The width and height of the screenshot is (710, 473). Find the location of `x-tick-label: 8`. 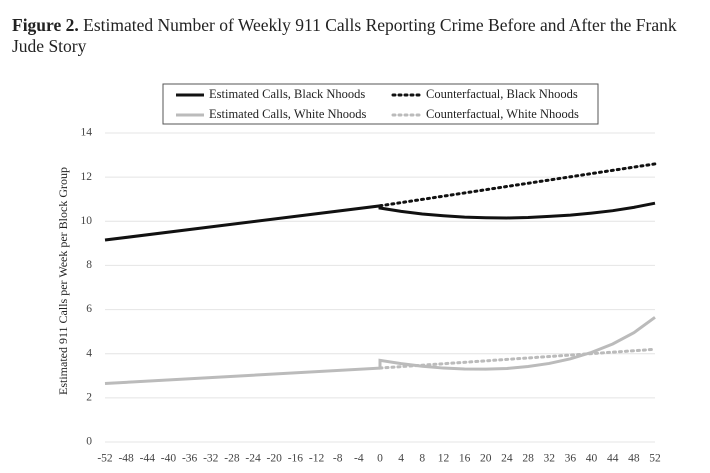

x-tick-label: 8 is located at coordinates (422, 459).